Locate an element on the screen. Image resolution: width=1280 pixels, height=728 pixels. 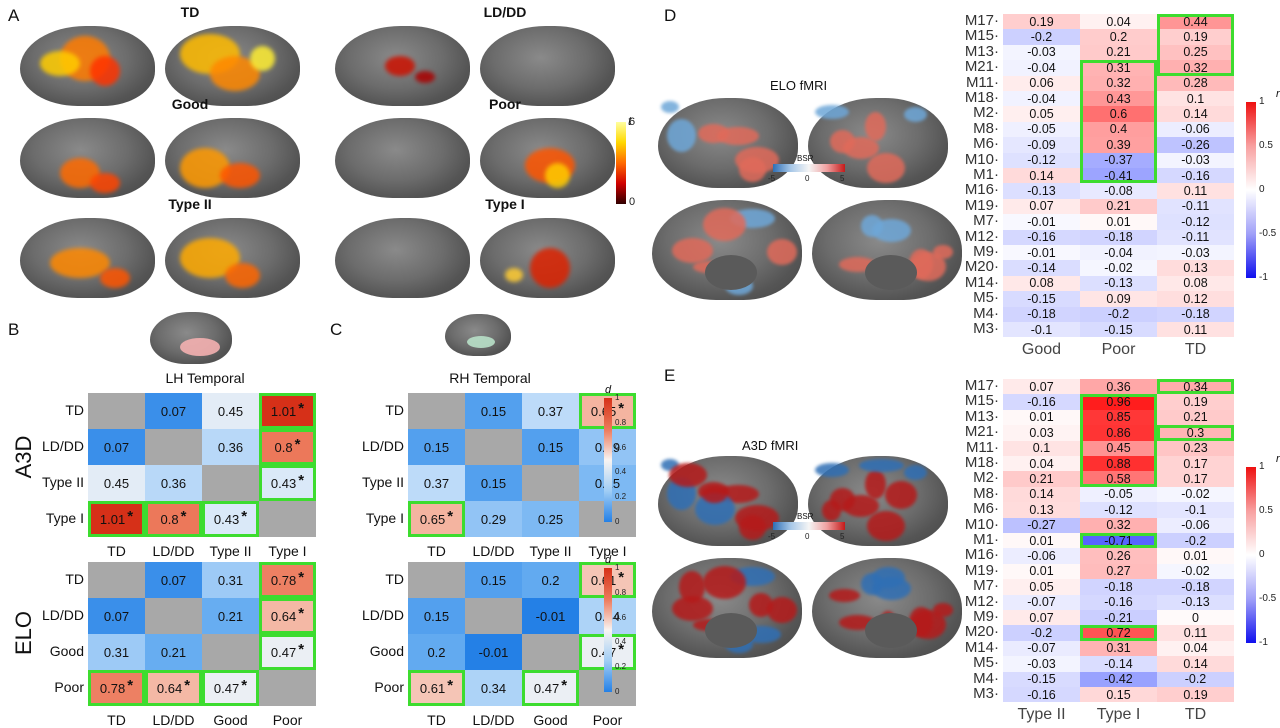
medial-wall is located at coordinates (890, 272).